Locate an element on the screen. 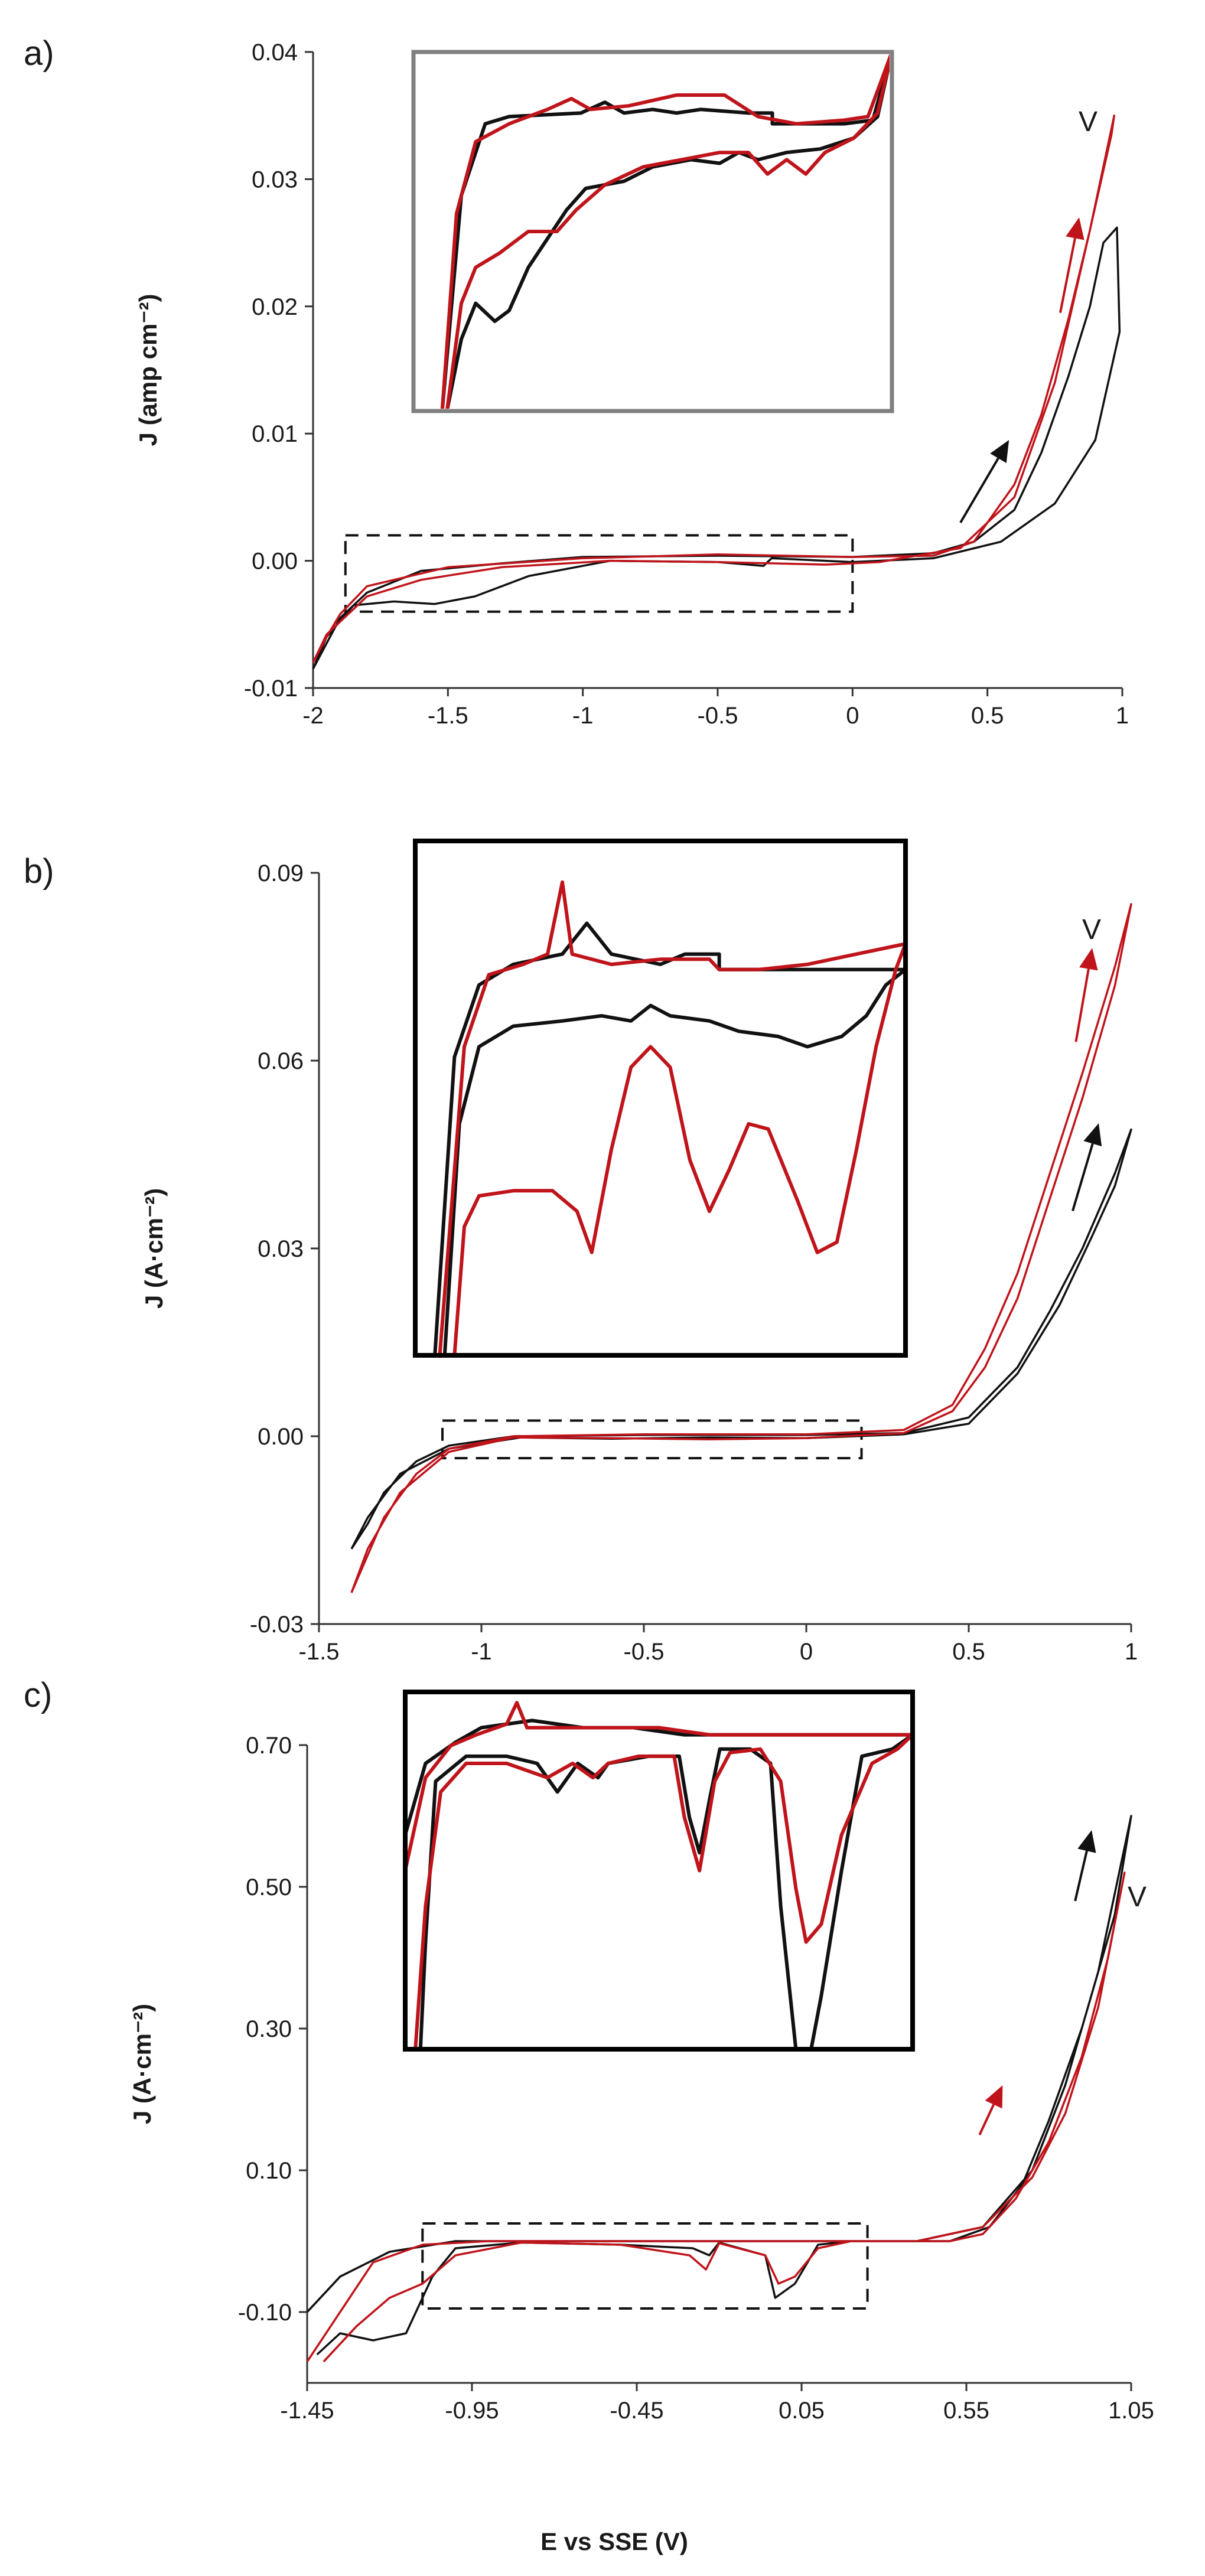  y-tick-label: -0.10 is located at coordinates (265, 2313).